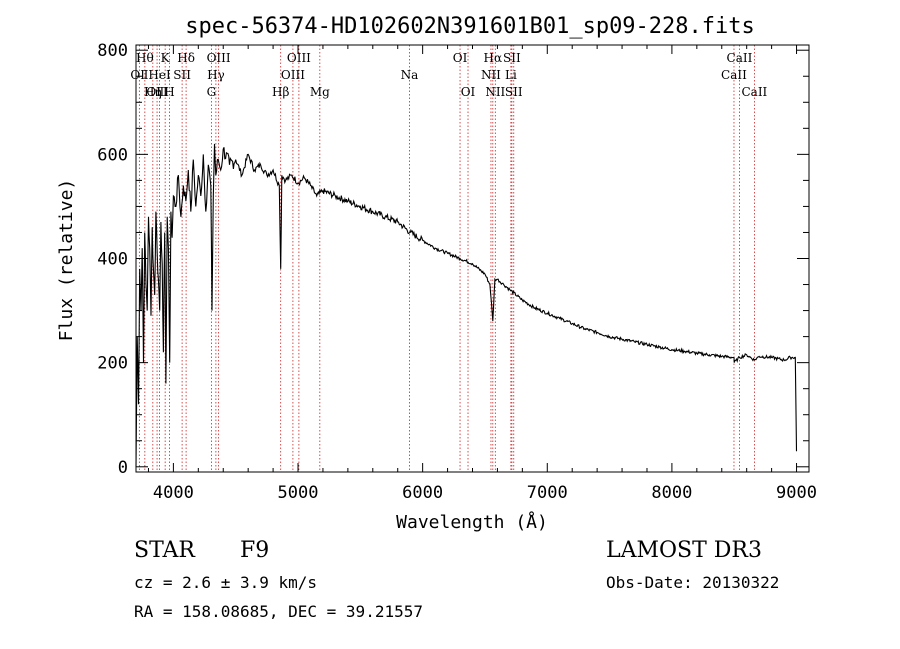 The width and height of the screenshot is (900, 649). Describe the element at coordinates (212, 92) in the screenshot. I see `spectral-line-label: G` at that location.